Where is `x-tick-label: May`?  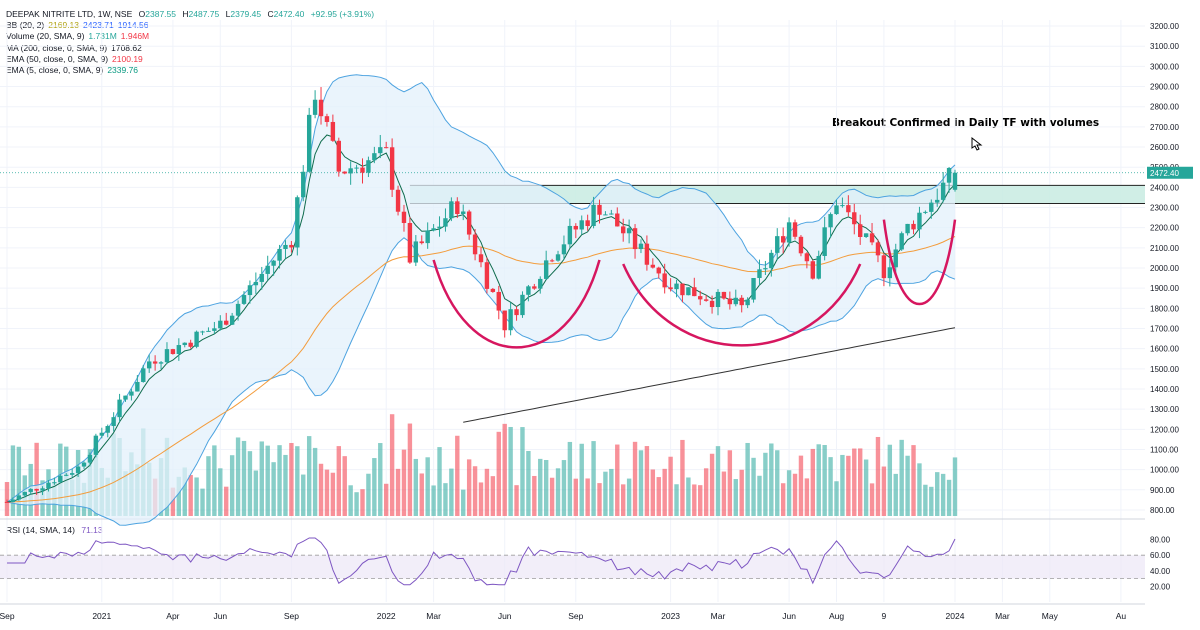 x-tick-label: May is located at coordinates (1050, 616).